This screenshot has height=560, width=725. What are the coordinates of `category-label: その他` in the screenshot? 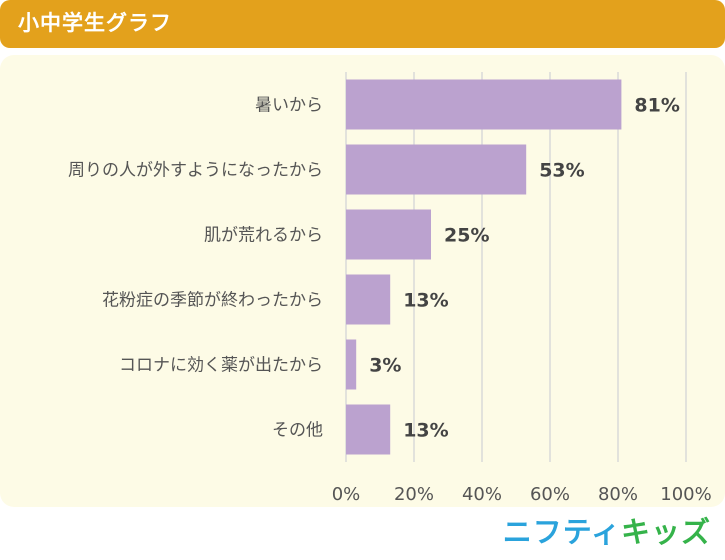 It's located at (297, 431).